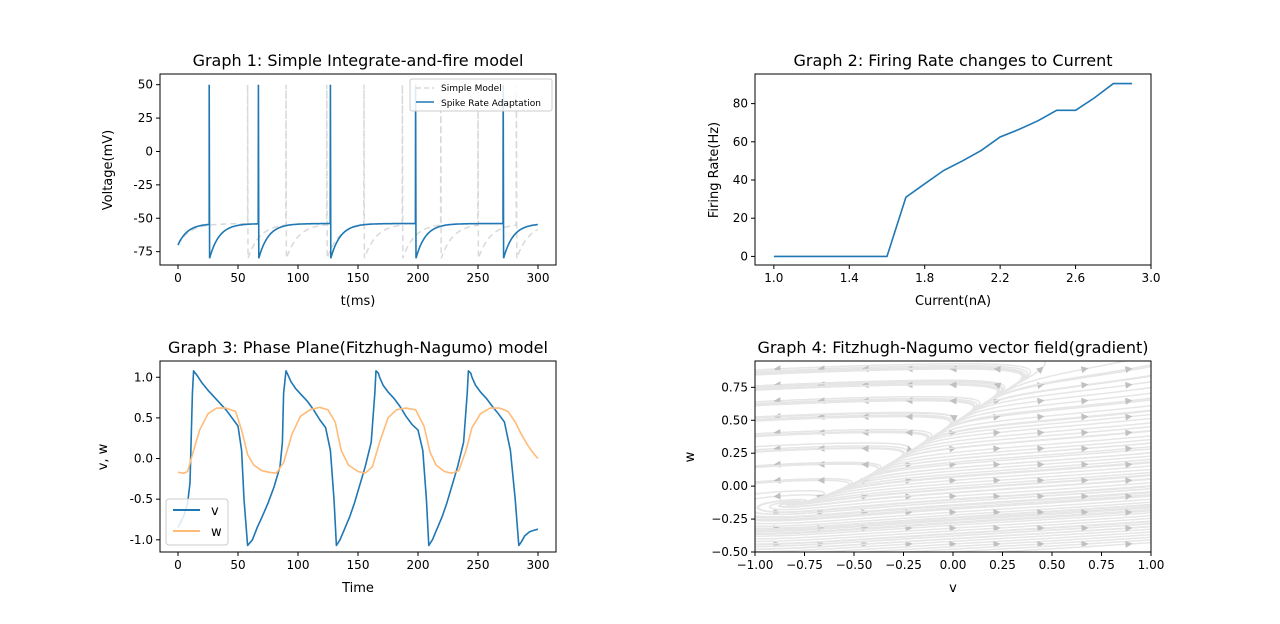  I want to click on chart-1-ytick-label: 25, so click(145, 118).